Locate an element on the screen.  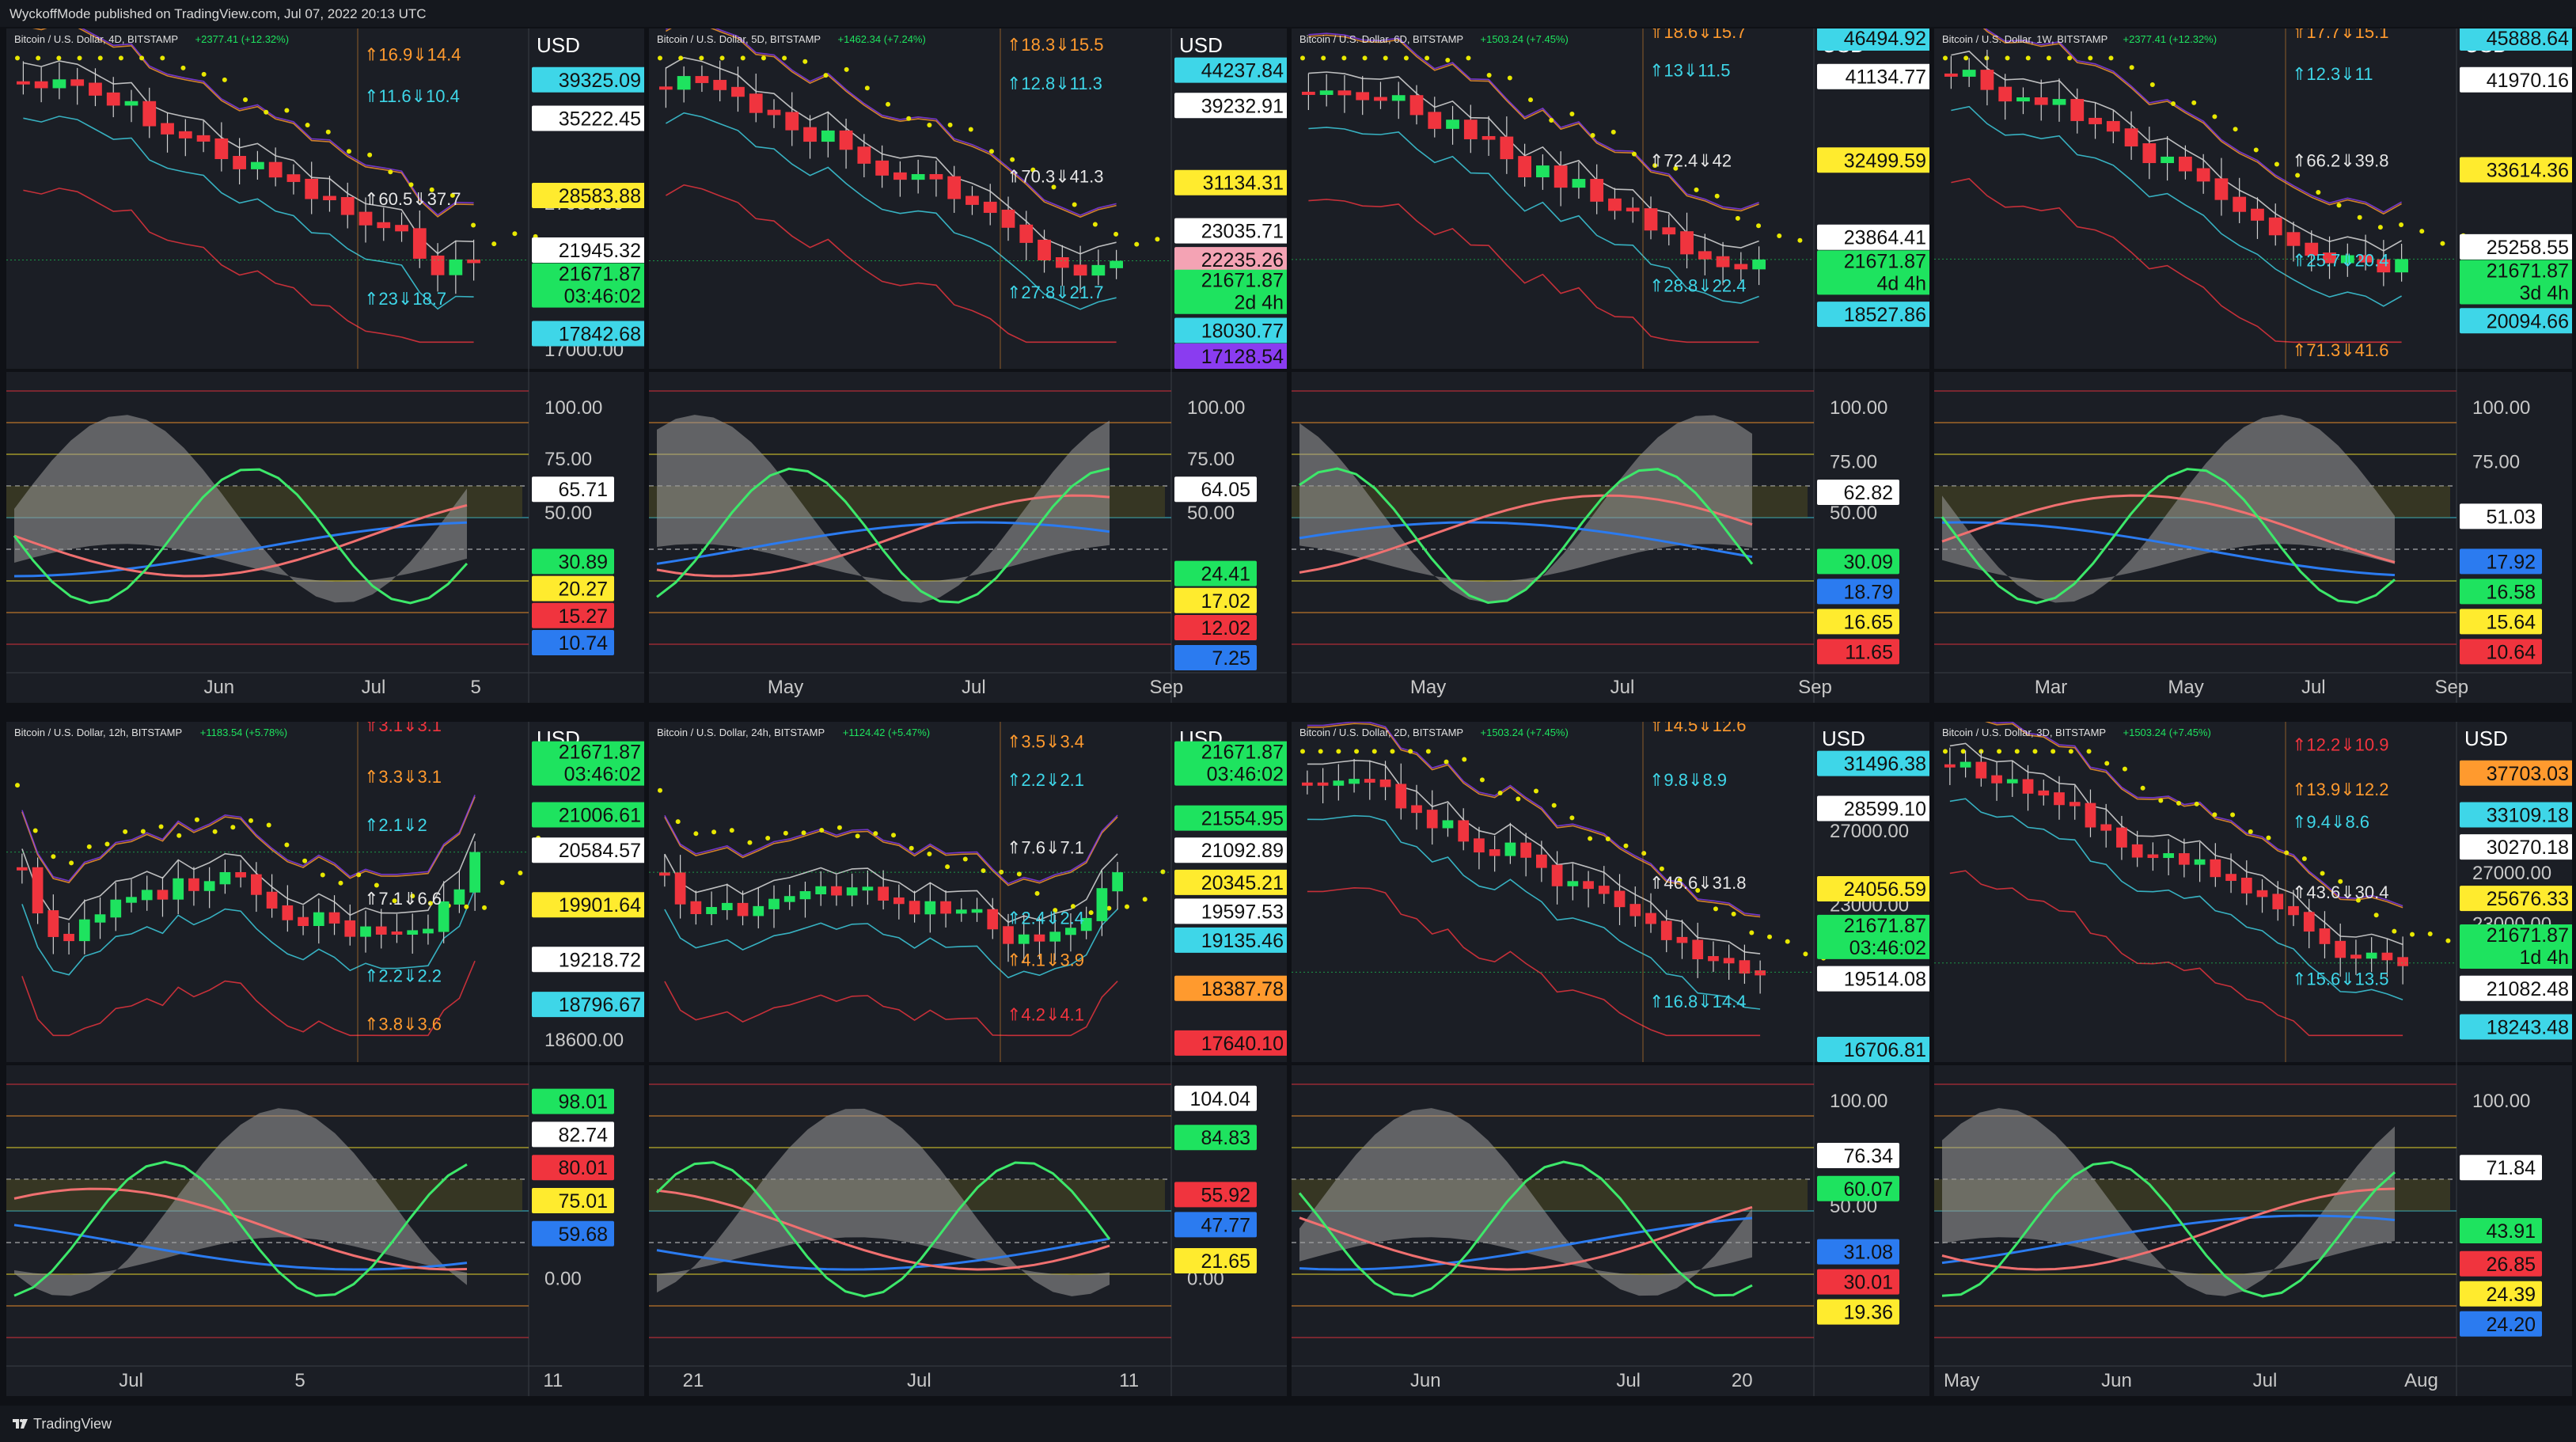
tradingview-brand: TradingView is located at coordinates (72, 1424).